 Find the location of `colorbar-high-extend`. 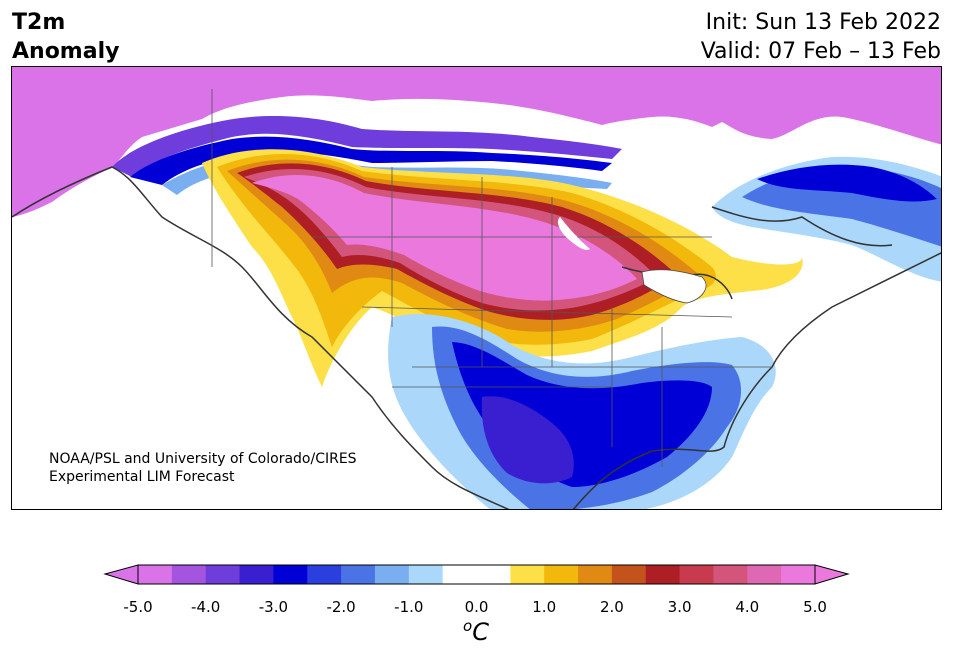

colorbar-high-extend is located at coordinates (832, 574).